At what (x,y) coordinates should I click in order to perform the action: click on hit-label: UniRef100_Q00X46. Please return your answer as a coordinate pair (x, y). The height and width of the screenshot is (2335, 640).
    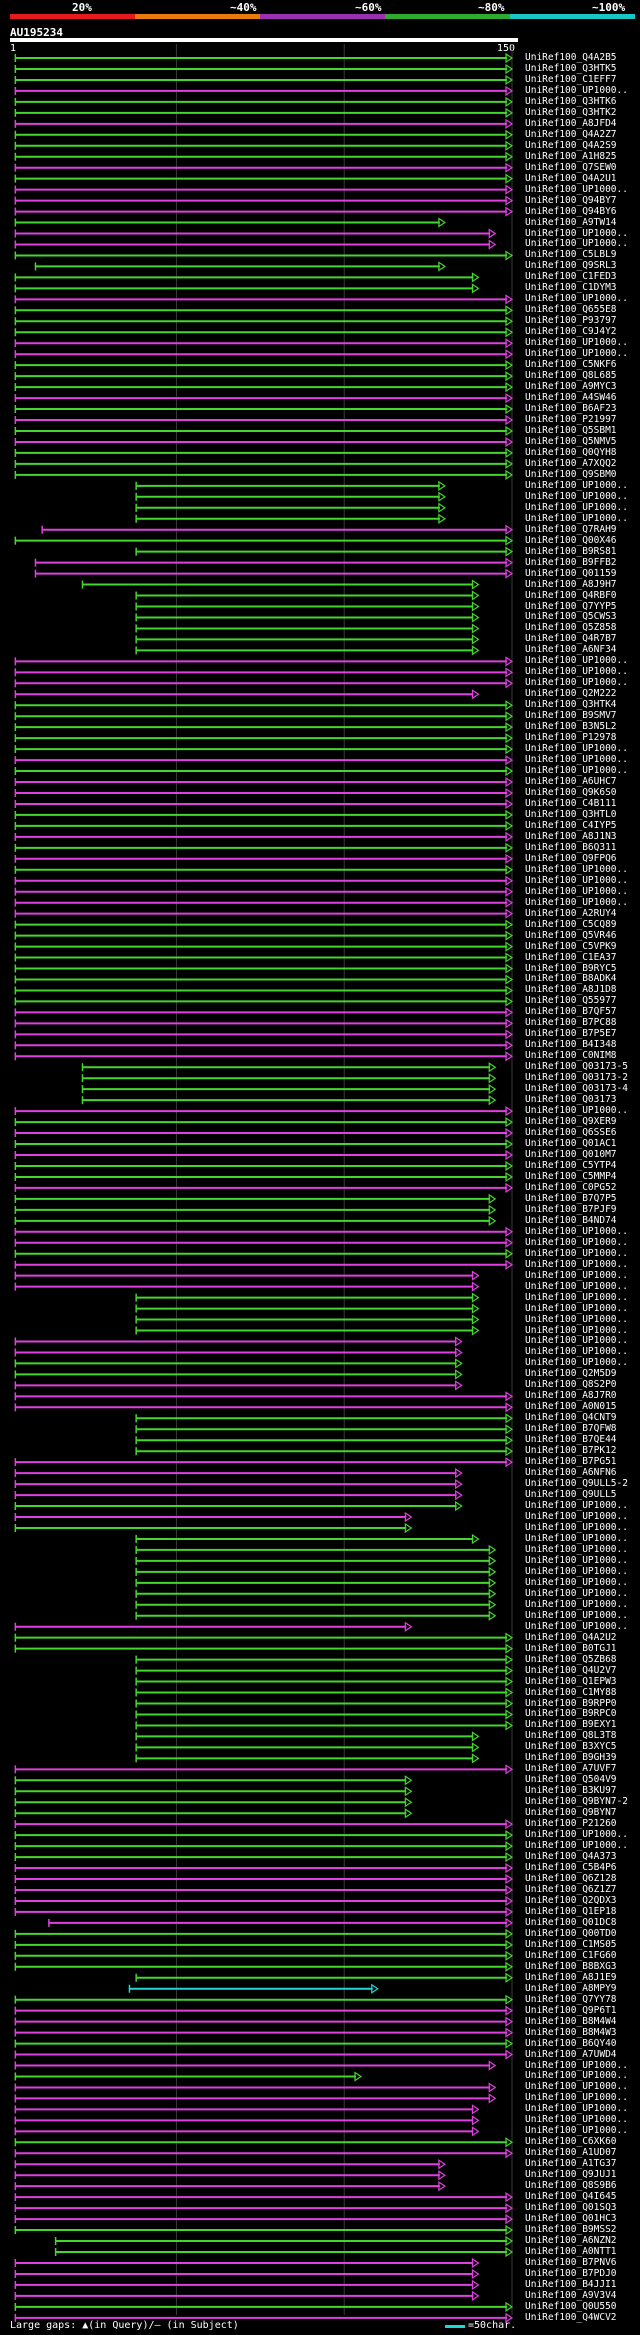
    Looking at the image, I should click on (571, 540).